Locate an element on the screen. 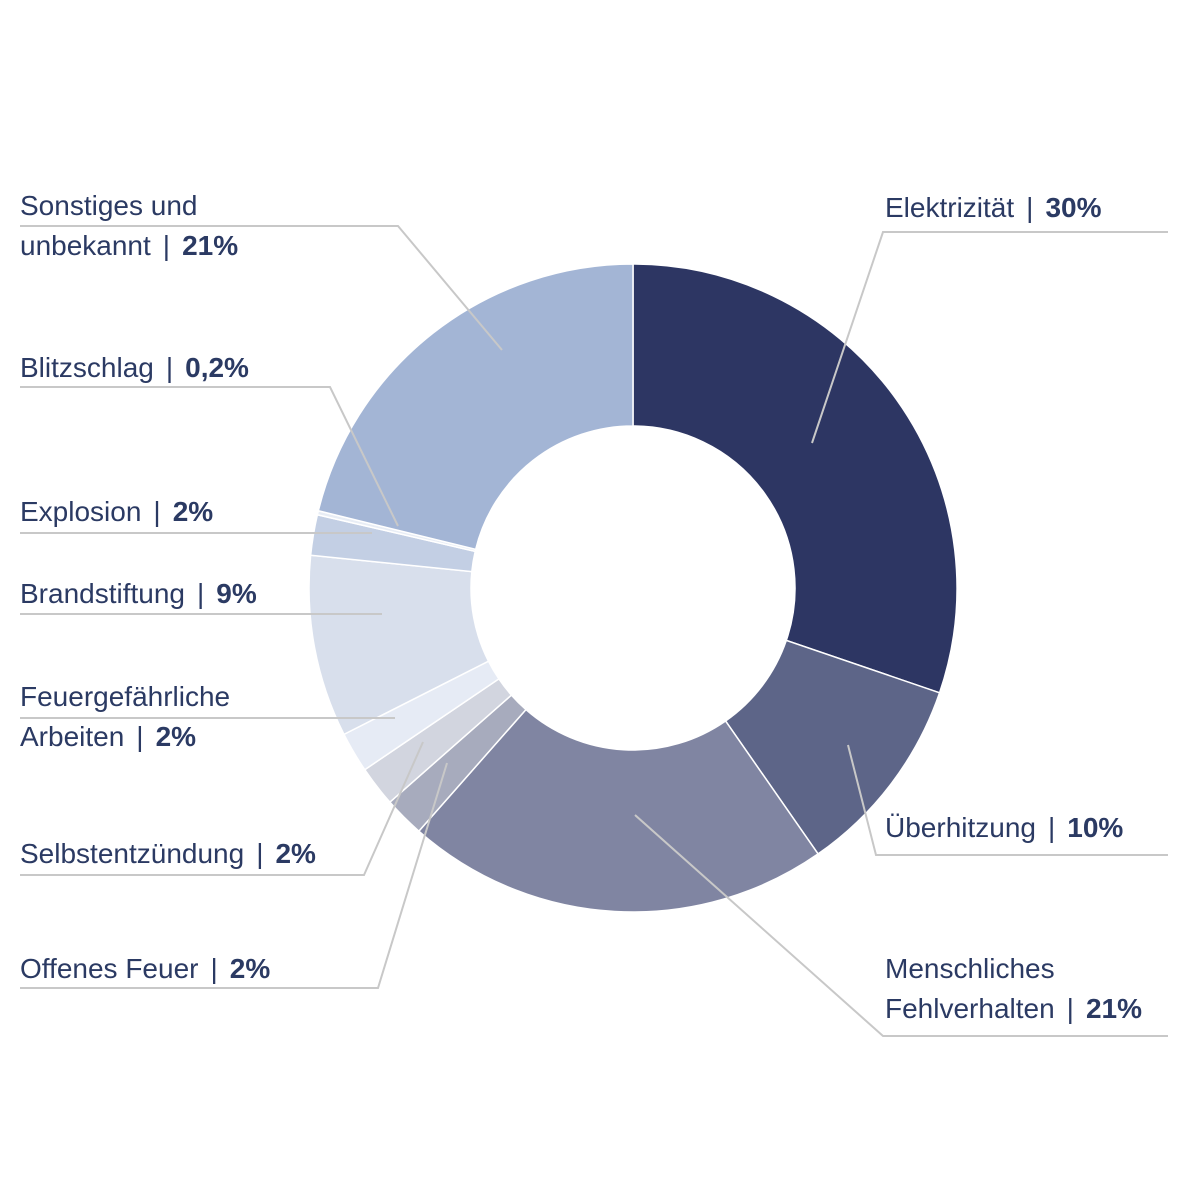  label-offenes-feuer: Offenes Feuer | 2% is located at coordinates (145, 969).